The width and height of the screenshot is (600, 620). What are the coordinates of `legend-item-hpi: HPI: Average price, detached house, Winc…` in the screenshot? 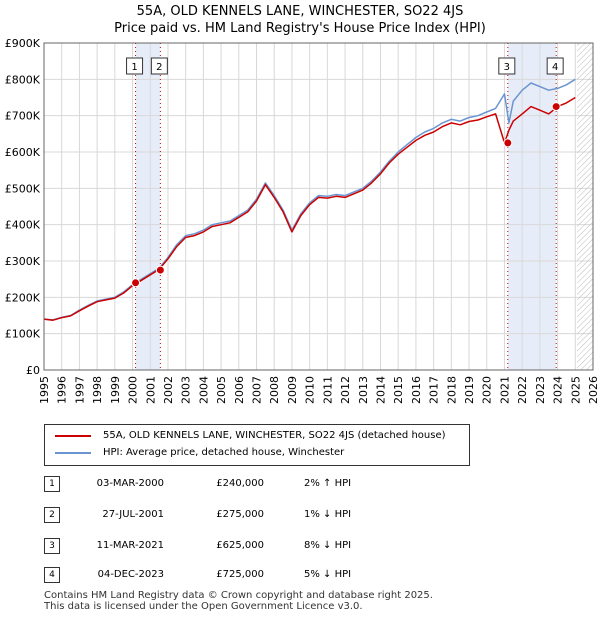 It's located at (199, 452).